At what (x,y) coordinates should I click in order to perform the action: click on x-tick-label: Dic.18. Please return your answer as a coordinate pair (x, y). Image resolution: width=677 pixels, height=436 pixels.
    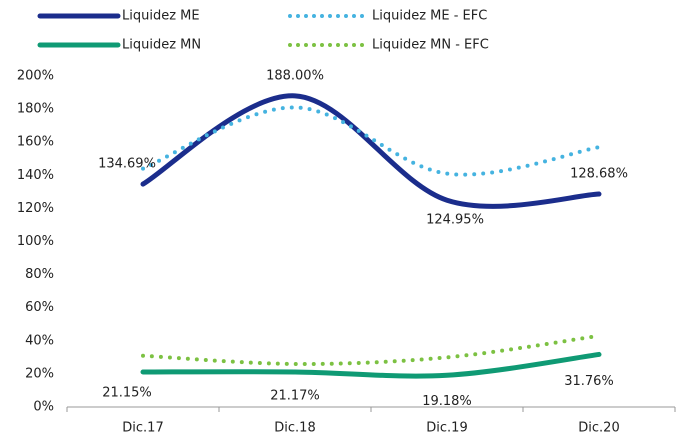
    Looking at the image, I should click on (294, 428).